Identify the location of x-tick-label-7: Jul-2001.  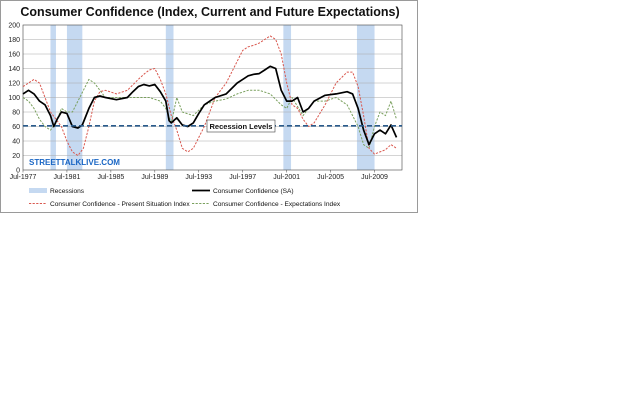
(286, 177).